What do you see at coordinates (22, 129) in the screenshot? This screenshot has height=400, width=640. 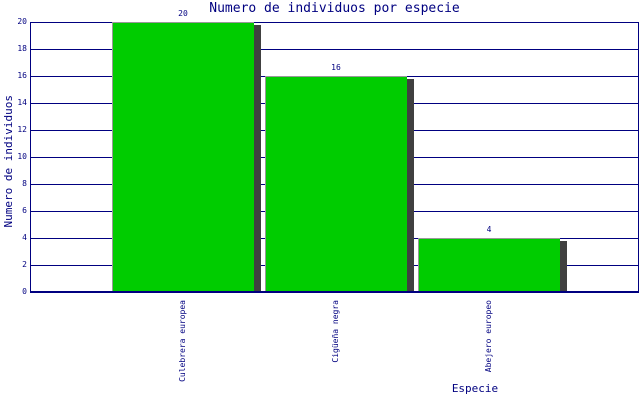 I see `y-tick-label: 12` at bounding box center [22, 129].